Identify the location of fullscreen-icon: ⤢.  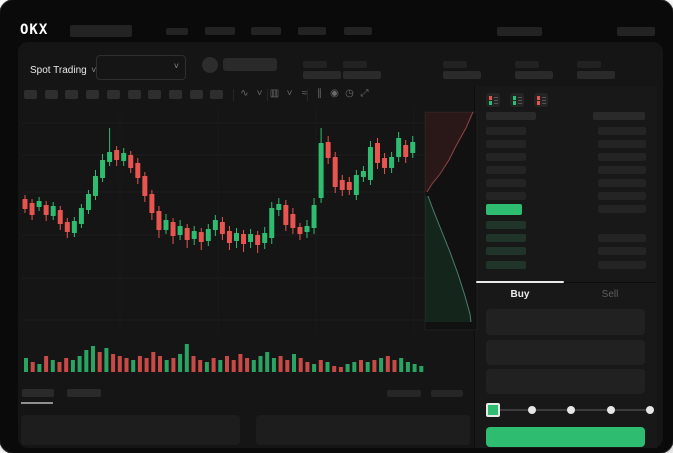
(364, 93).